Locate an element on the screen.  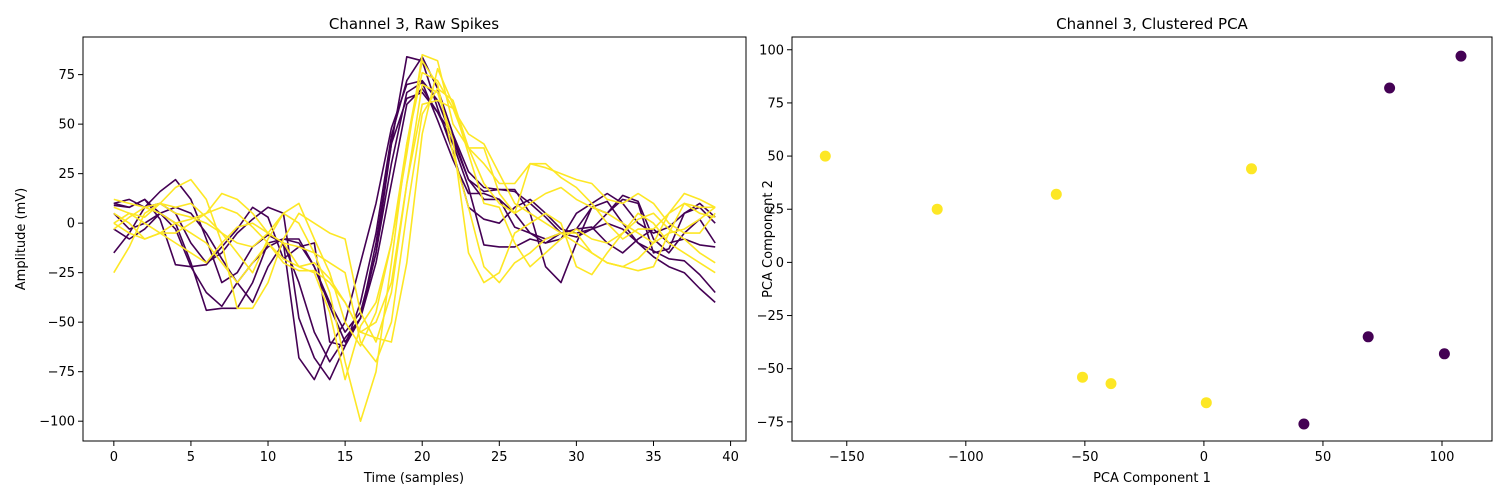
clustered-pca-title: Channel 3, Clustered PCA is located at coordinates (1152, 24).